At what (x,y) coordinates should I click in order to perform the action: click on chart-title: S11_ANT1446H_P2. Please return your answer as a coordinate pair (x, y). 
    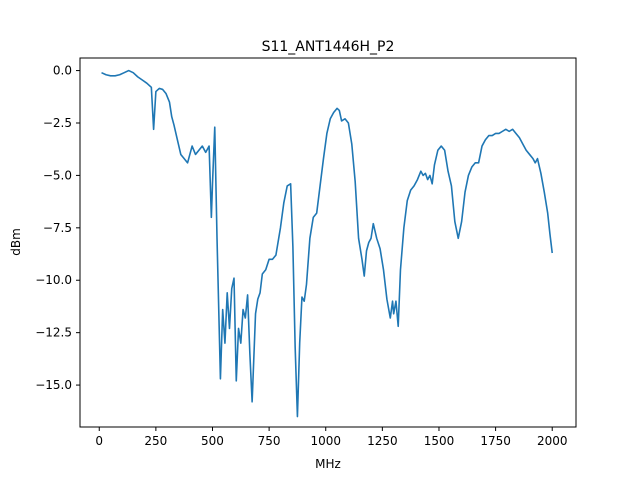
    Looking at the image, I should click on (328, 47).